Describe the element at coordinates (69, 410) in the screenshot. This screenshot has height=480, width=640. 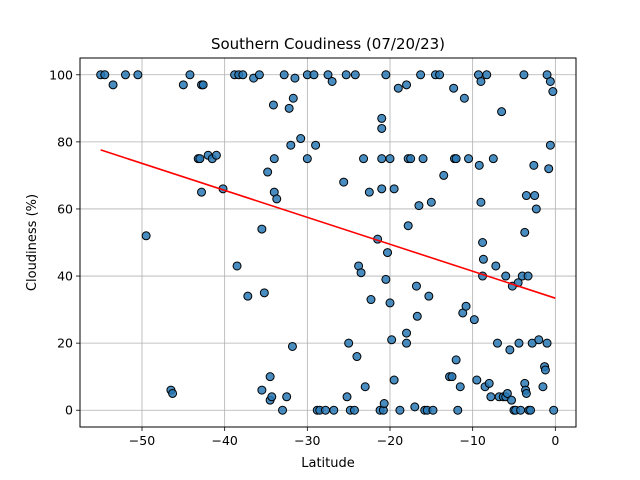
I see `y-tick-label: 0` at that location.